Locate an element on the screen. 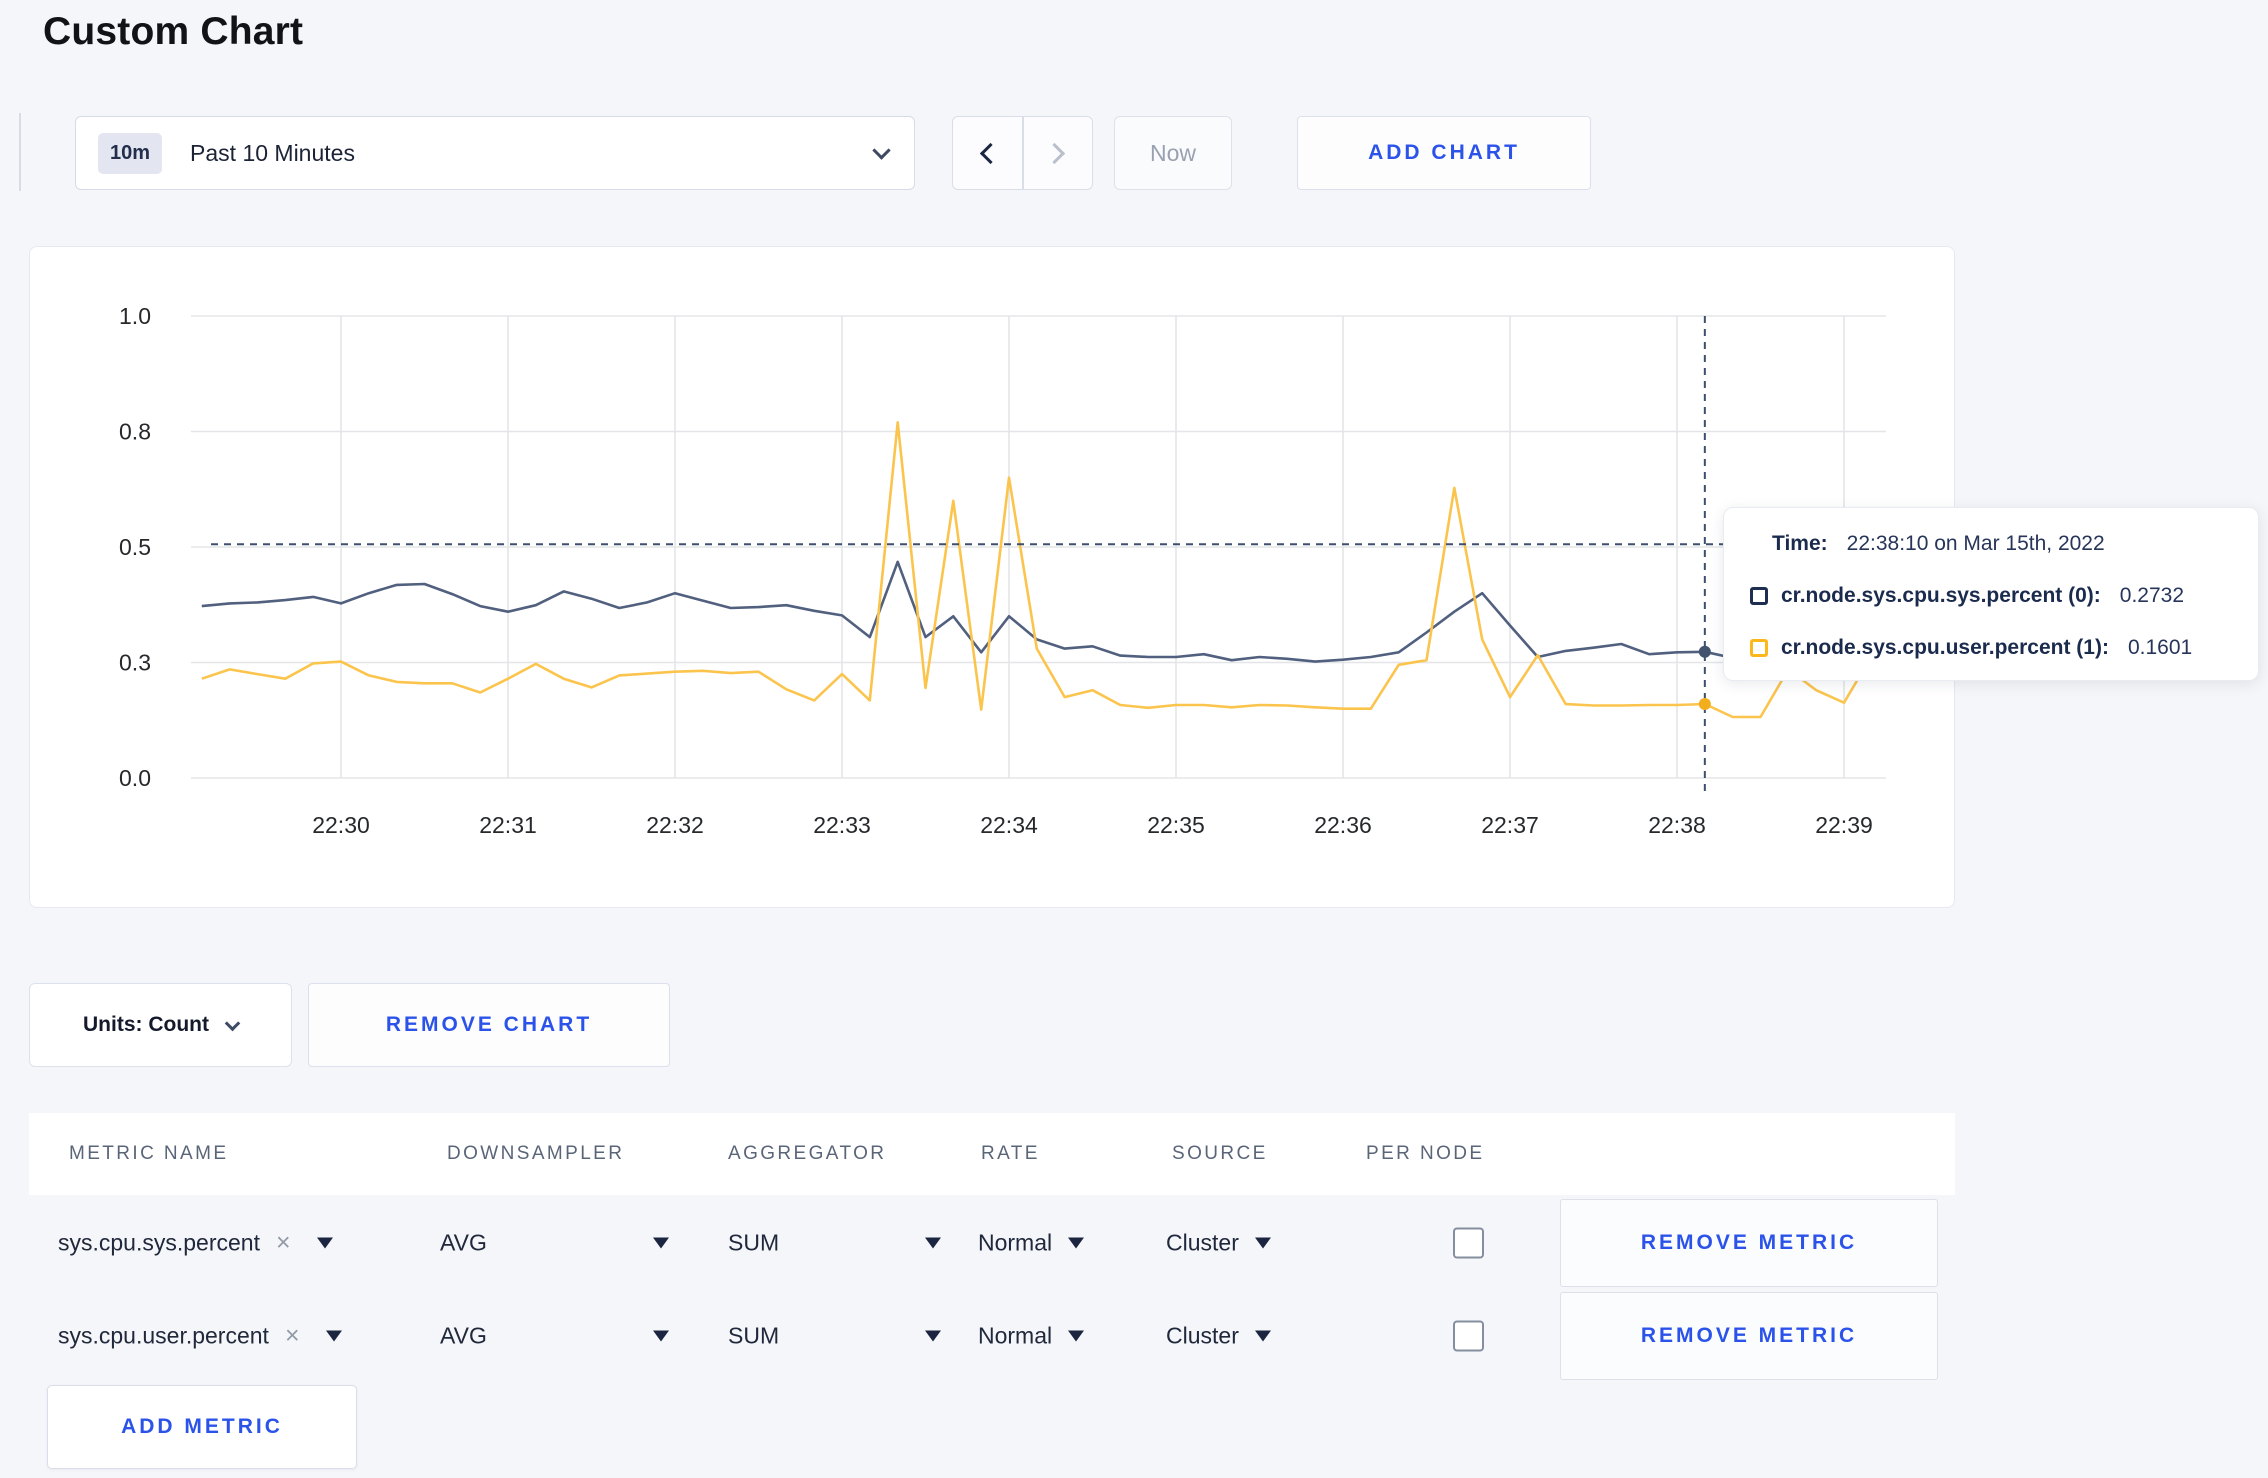 This screenshot has width=2268, height=1478. page-title: Custom Chart is located at coordinates (173, 31).